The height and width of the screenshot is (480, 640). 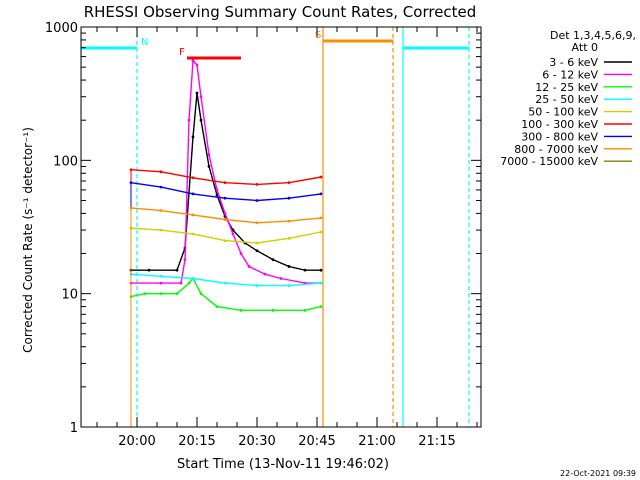 I want to click on footer-timestamp: 22-Oct-2021 09:39, so click(x=598, y=473).